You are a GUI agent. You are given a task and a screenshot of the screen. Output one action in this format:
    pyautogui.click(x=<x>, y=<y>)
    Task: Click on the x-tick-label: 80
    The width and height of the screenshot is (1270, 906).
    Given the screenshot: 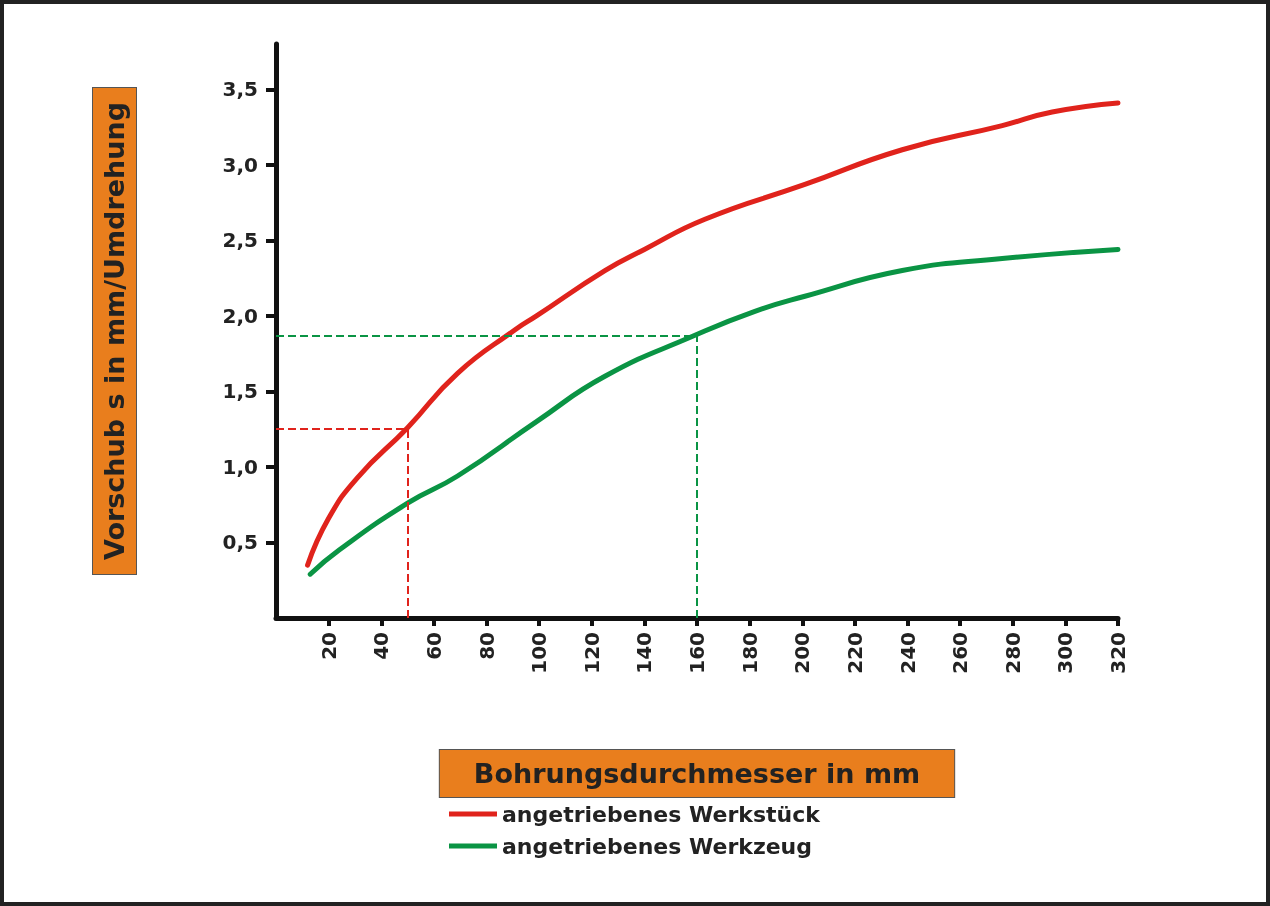 What is the action you would take?
    pyautogui.click(x=486, y=646)
    